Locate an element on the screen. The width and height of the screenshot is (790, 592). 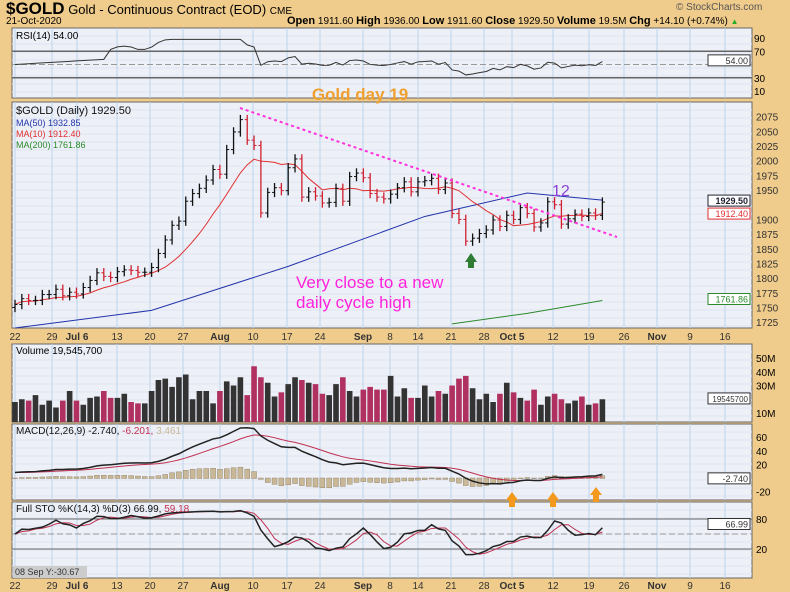
price-tick: 1750 is located at coordinates (767, 308).